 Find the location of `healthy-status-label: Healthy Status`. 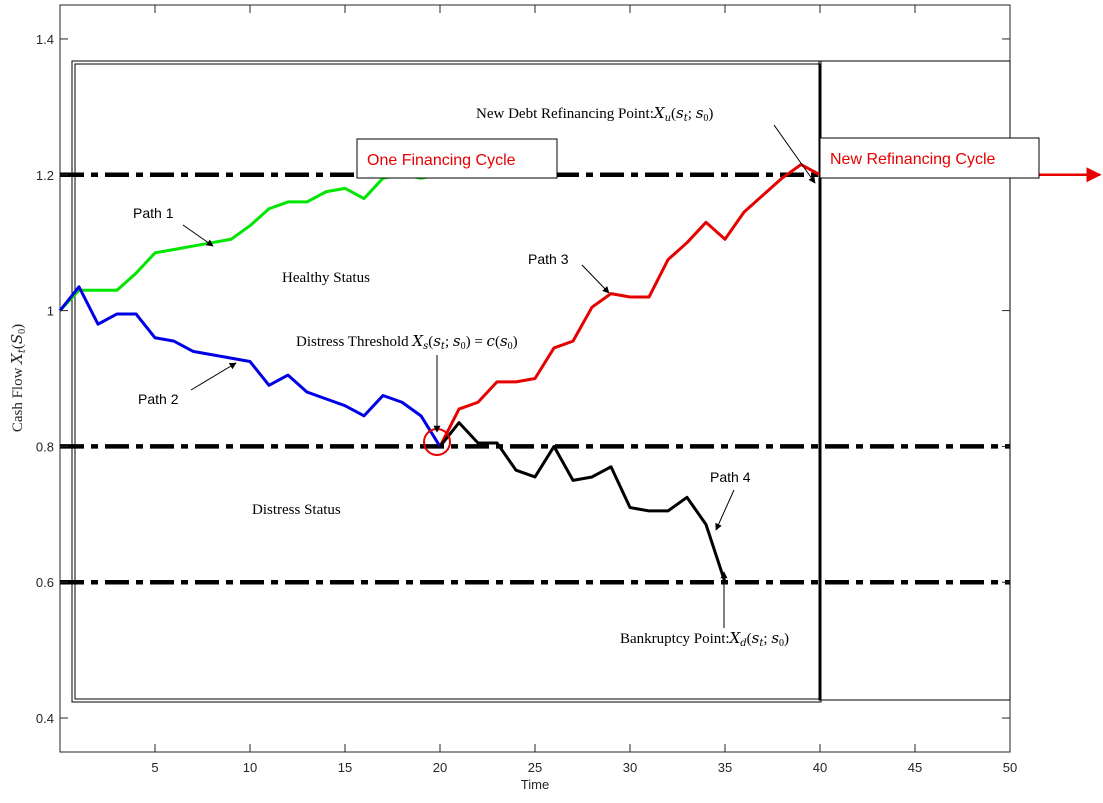

healthy-status-label: Healthy Status is located at coordinates (326, 278).